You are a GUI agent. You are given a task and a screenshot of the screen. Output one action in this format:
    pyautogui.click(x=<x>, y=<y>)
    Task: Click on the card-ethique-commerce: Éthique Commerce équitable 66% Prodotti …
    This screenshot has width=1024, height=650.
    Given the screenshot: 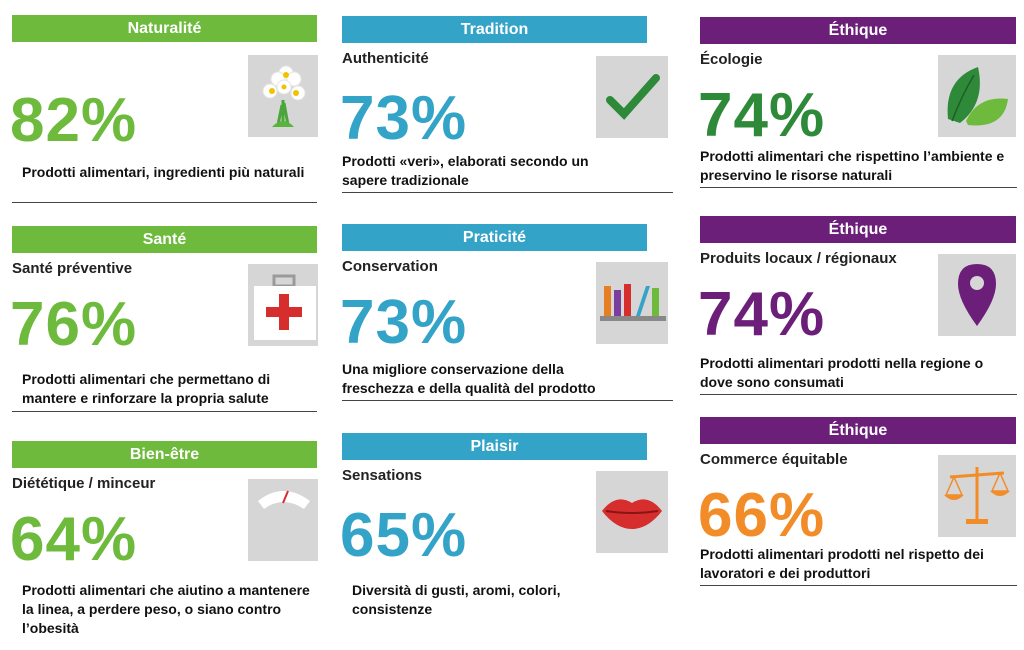 What is the action you would take?
    pyautogui.click(x=857, y=501)
    